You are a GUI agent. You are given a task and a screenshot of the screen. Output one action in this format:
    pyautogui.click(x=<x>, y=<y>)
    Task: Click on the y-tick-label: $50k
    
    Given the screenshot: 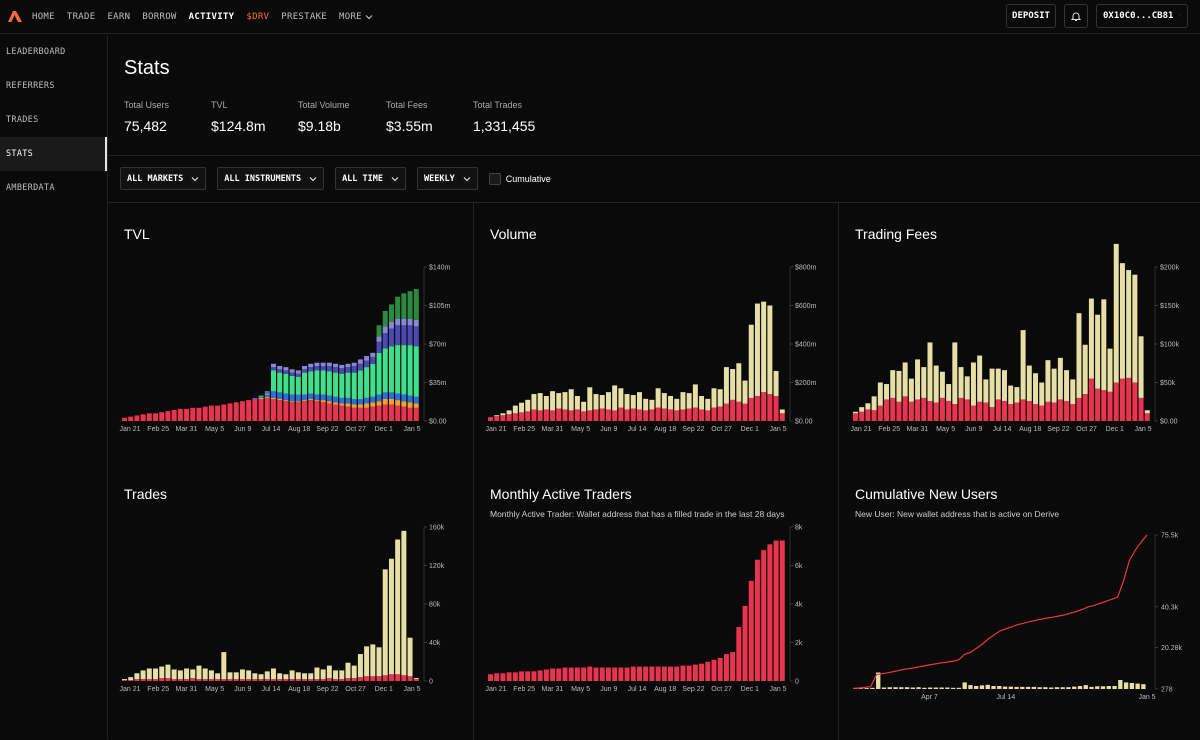 What is the action you would take?
    pyautogui.click(x=1168, y=383)
    